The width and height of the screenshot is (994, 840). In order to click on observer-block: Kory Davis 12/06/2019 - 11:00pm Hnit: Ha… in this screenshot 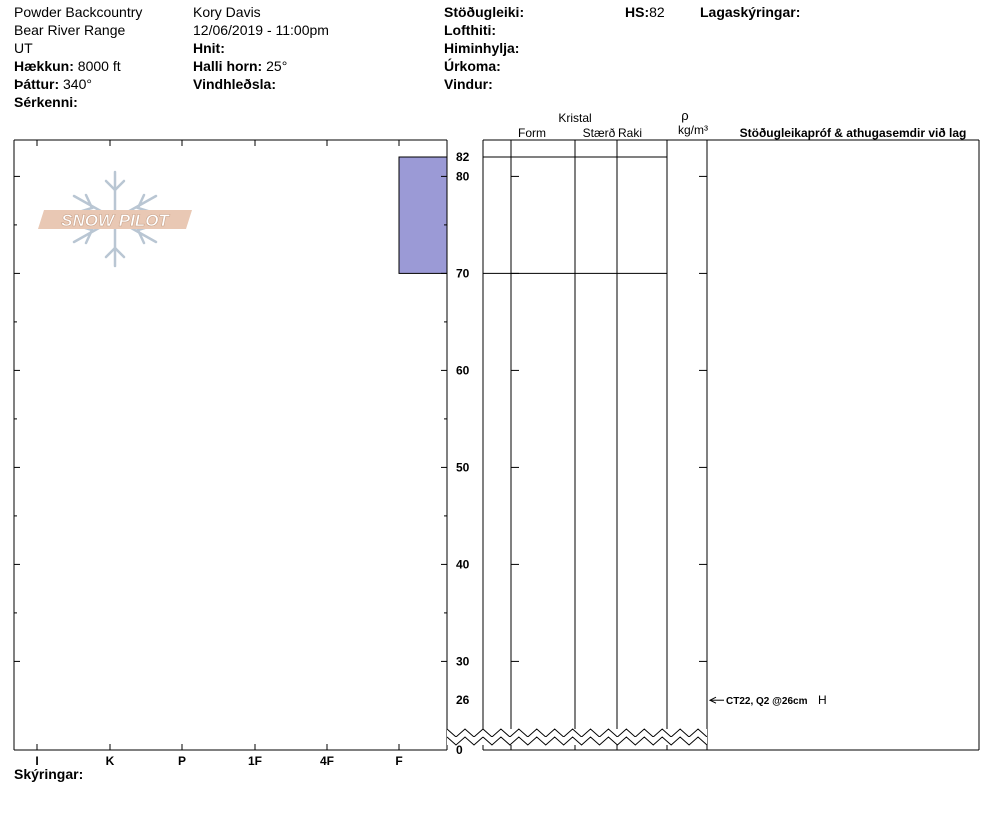, I will do `click(261, 48)`.